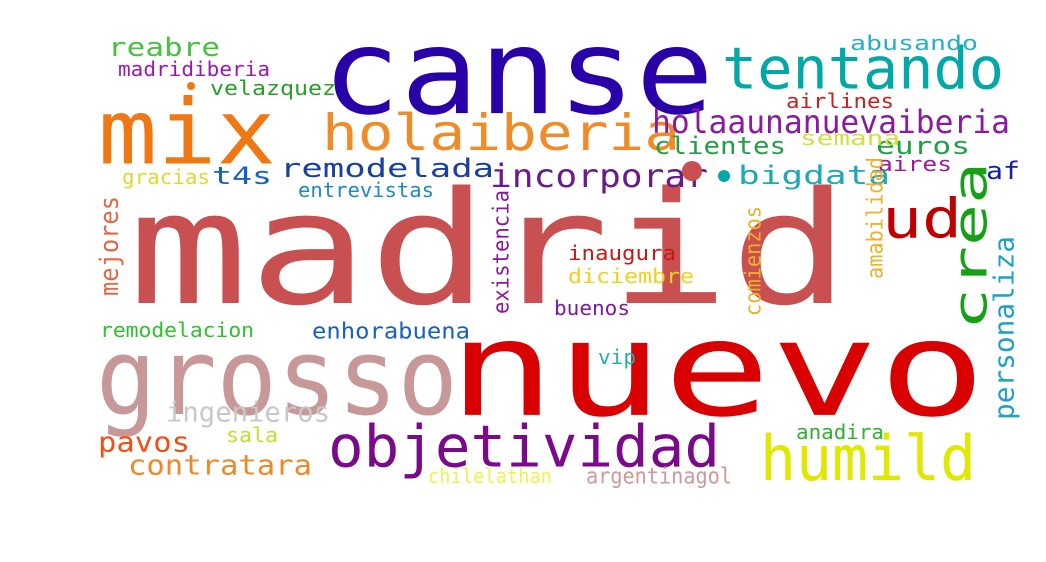 Image resolution: width=1046 pixels, height=562 pixels. I want to click on word-buenos: buenos, so click(592, 308).